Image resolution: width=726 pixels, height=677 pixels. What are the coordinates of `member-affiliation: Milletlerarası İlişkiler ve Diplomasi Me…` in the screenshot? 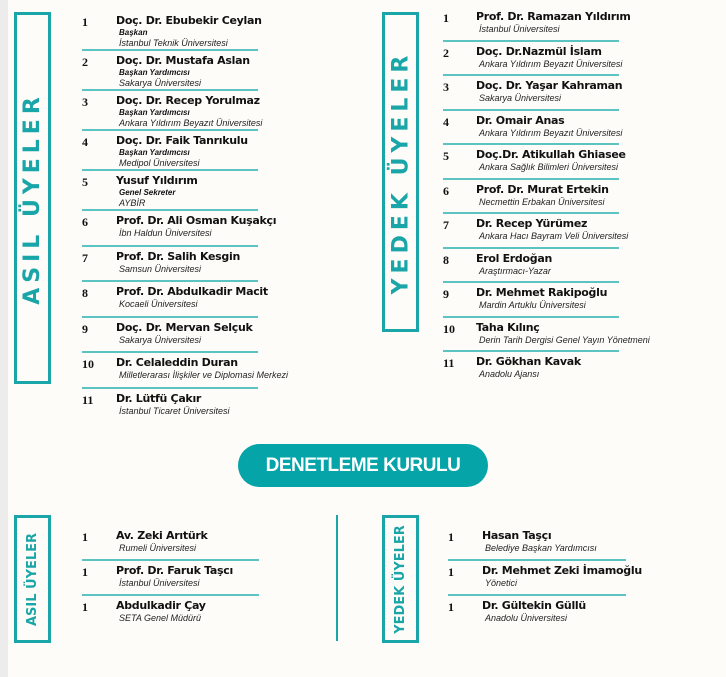 It's located at (204, 375).